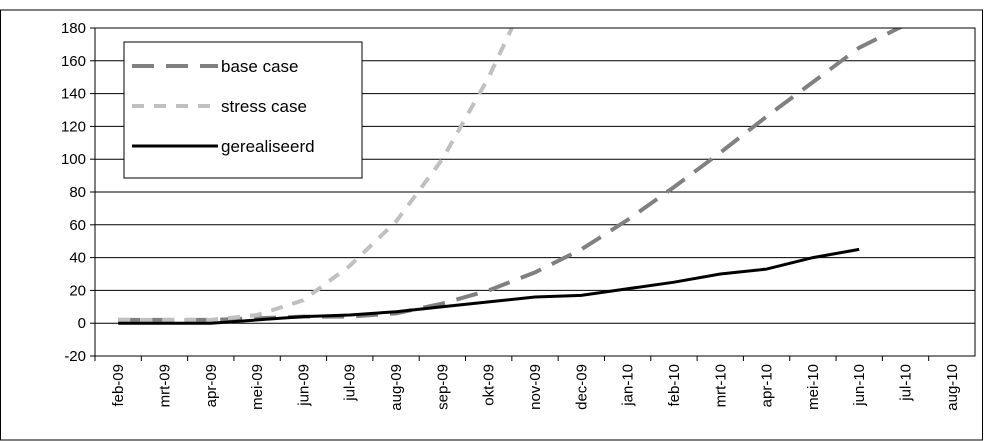 Image resolution: width=984 pixels, height=441 pixels. Describe the element at coordinates (73, 61) in the screenshot. I see `y-tick-label: 160` at that location.